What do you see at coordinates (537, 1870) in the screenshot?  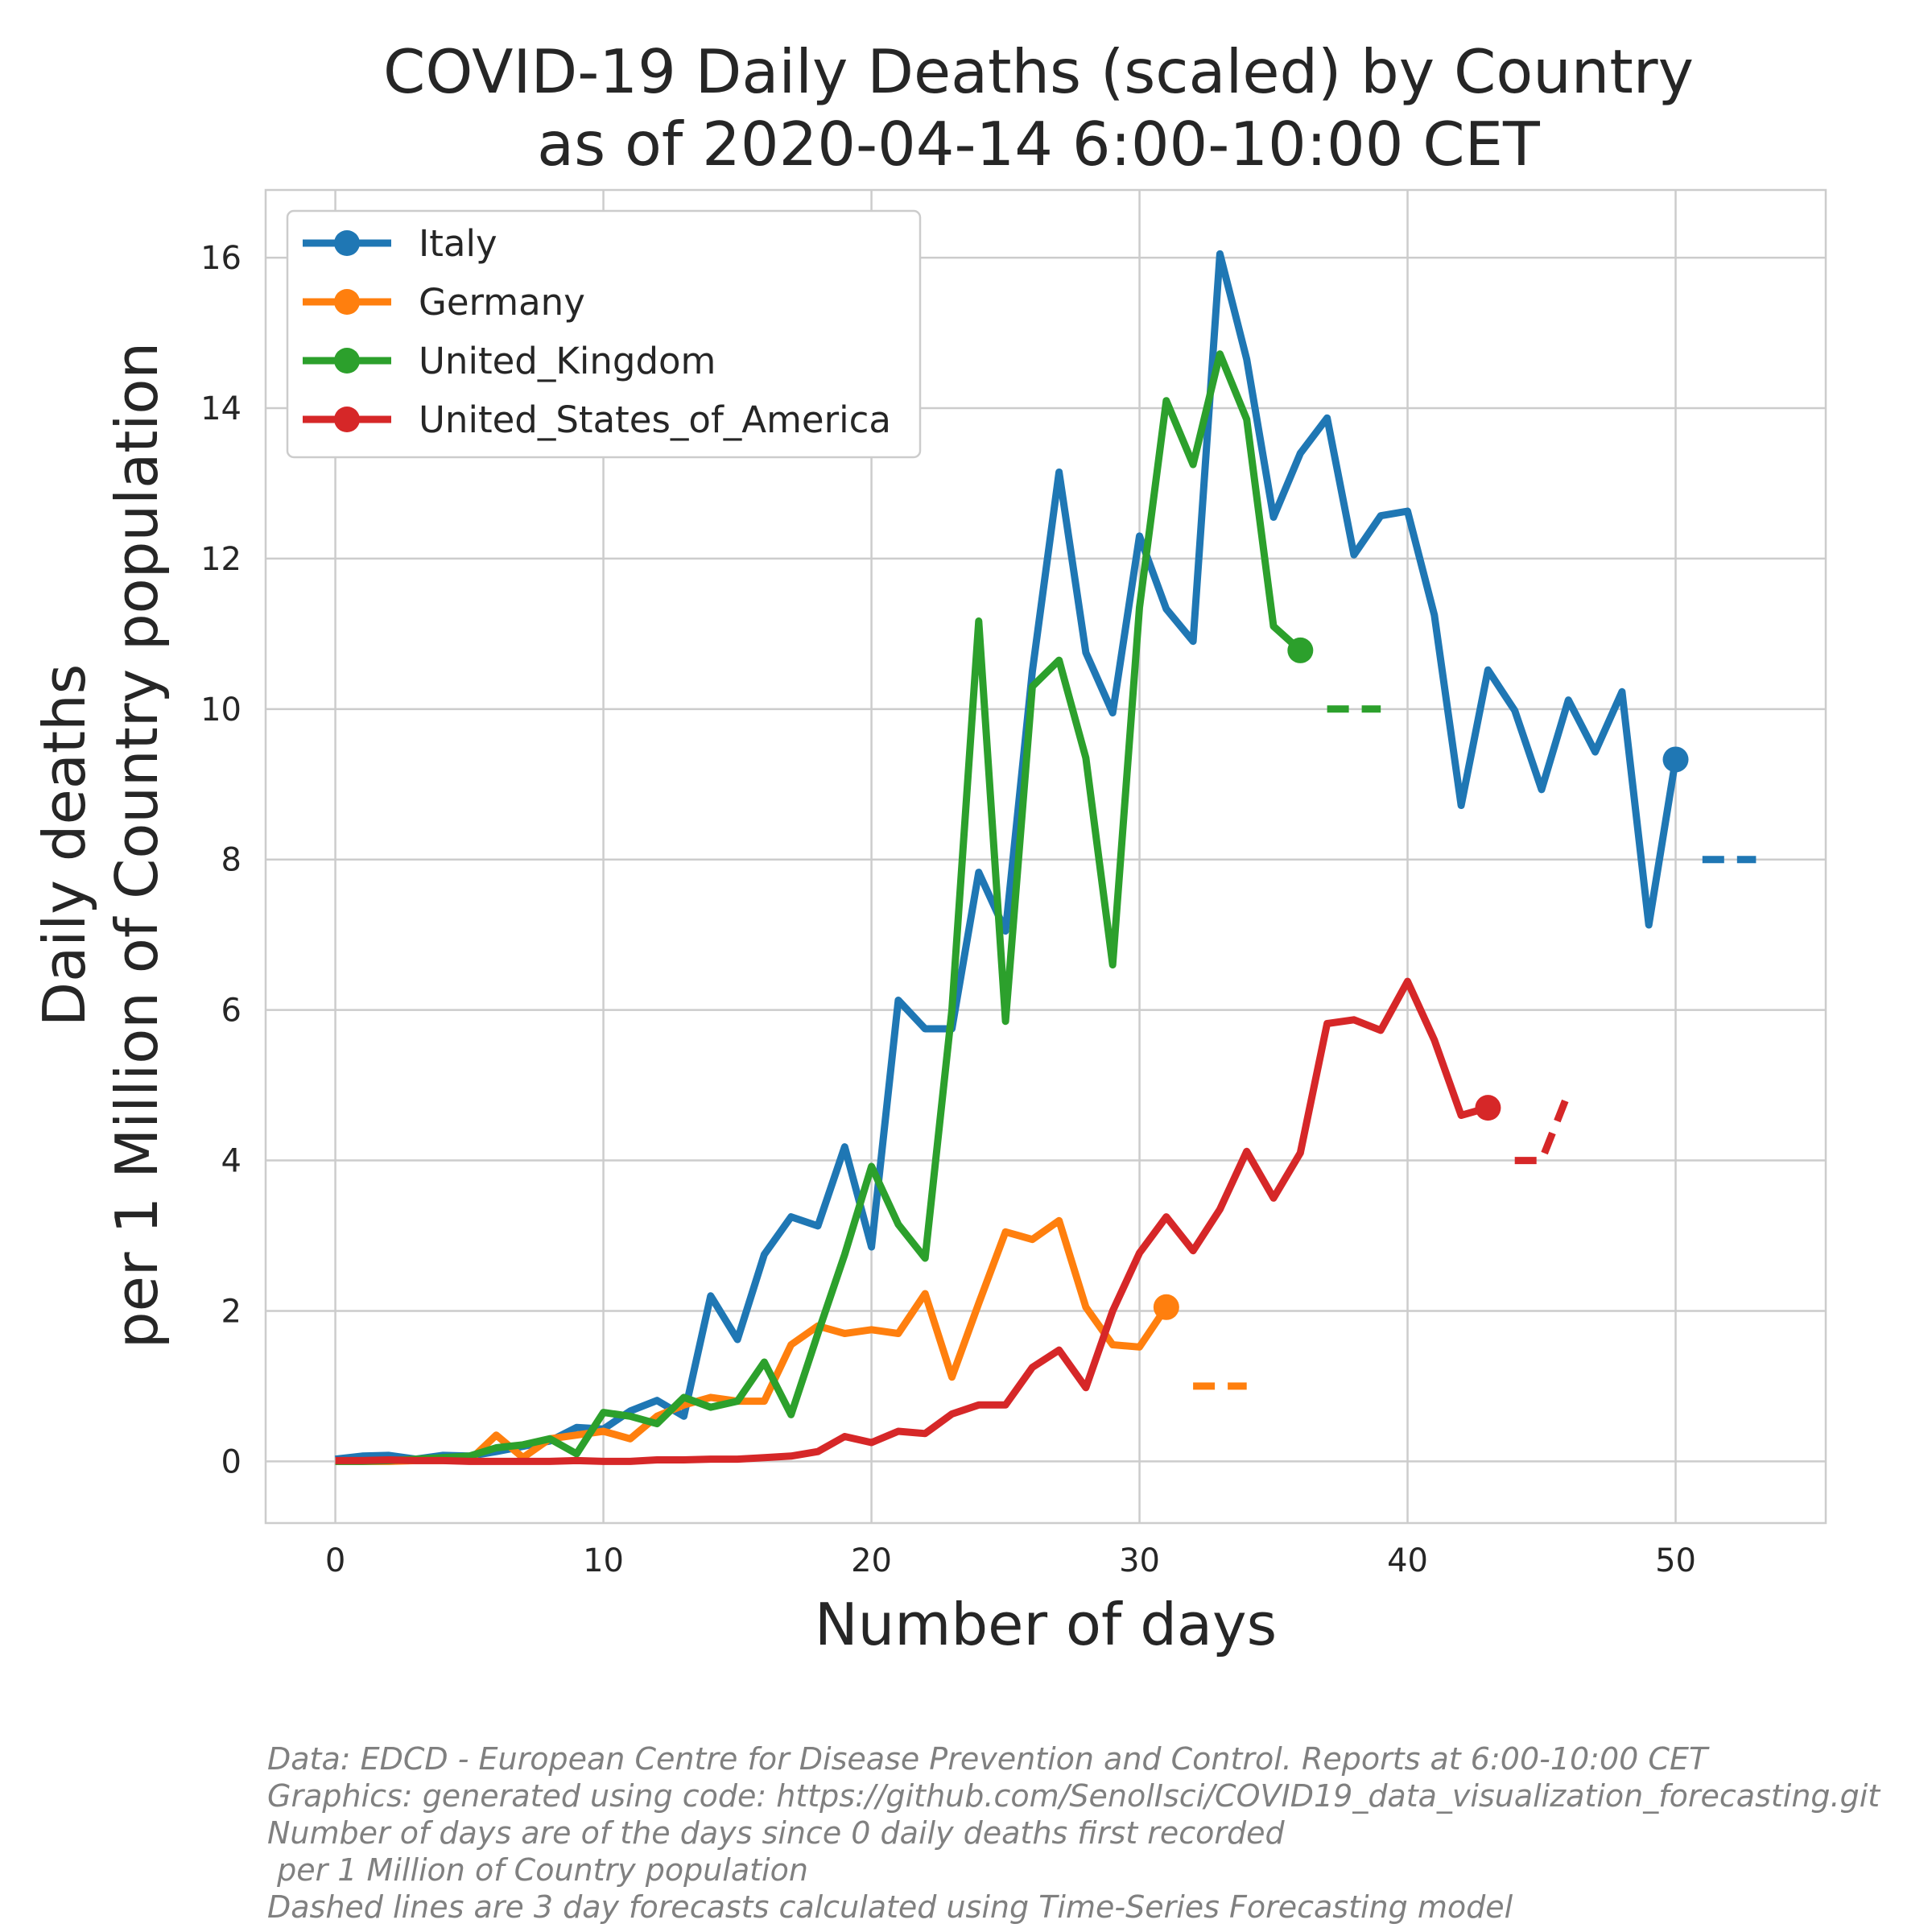 I see `footnote-line-4: per 1 Million of Country population` at bounding box center [537, 1870].